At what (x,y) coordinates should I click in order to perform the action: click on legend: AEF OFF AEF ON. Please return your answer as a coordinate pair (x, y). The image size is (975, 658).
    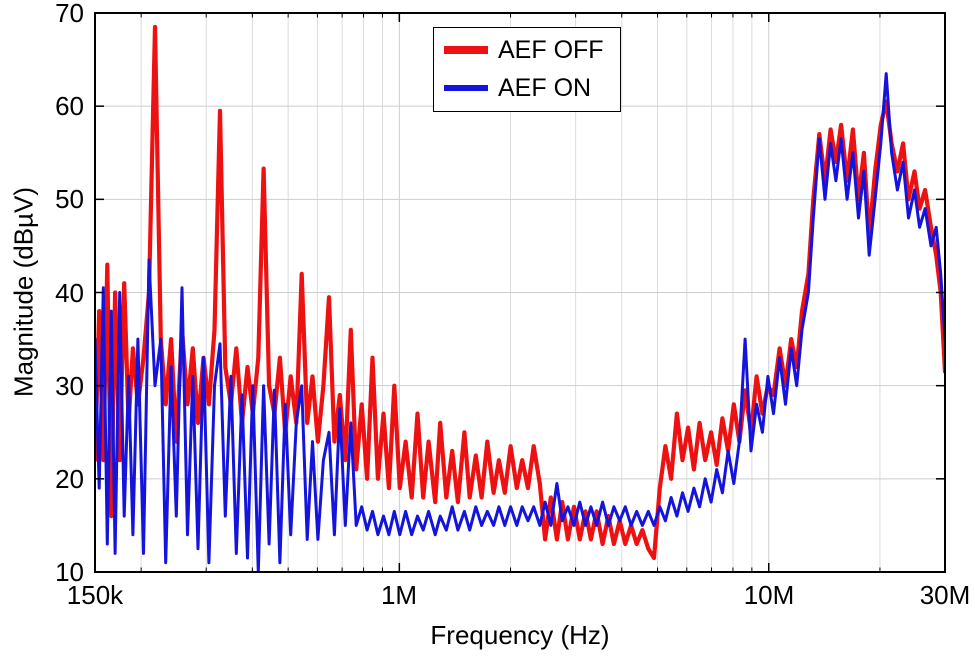
    Looking at the image, I should click on (527, 69).